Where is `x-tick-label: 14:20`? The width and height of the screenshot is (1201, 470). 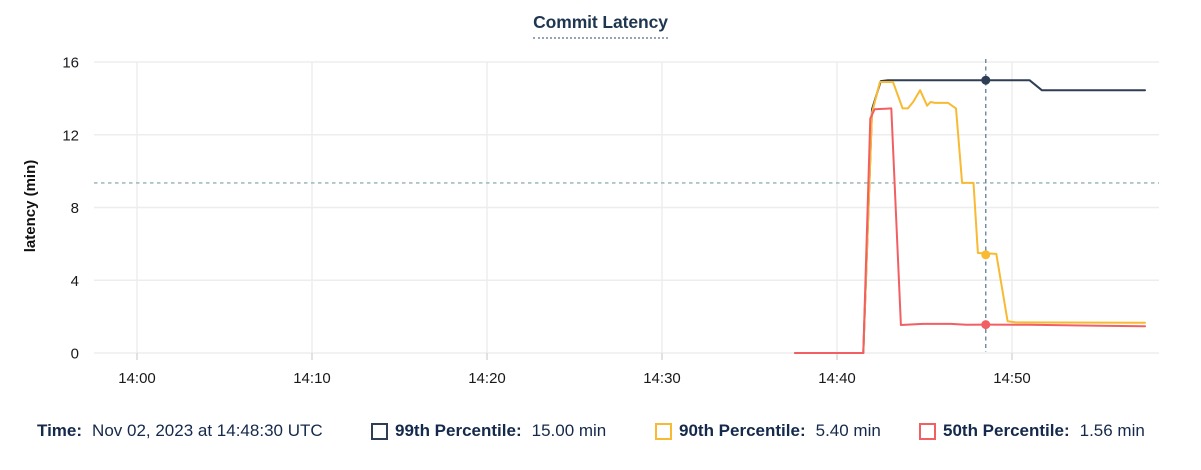
x-tick-label: 14:20 is located at coordinates (487, 378).